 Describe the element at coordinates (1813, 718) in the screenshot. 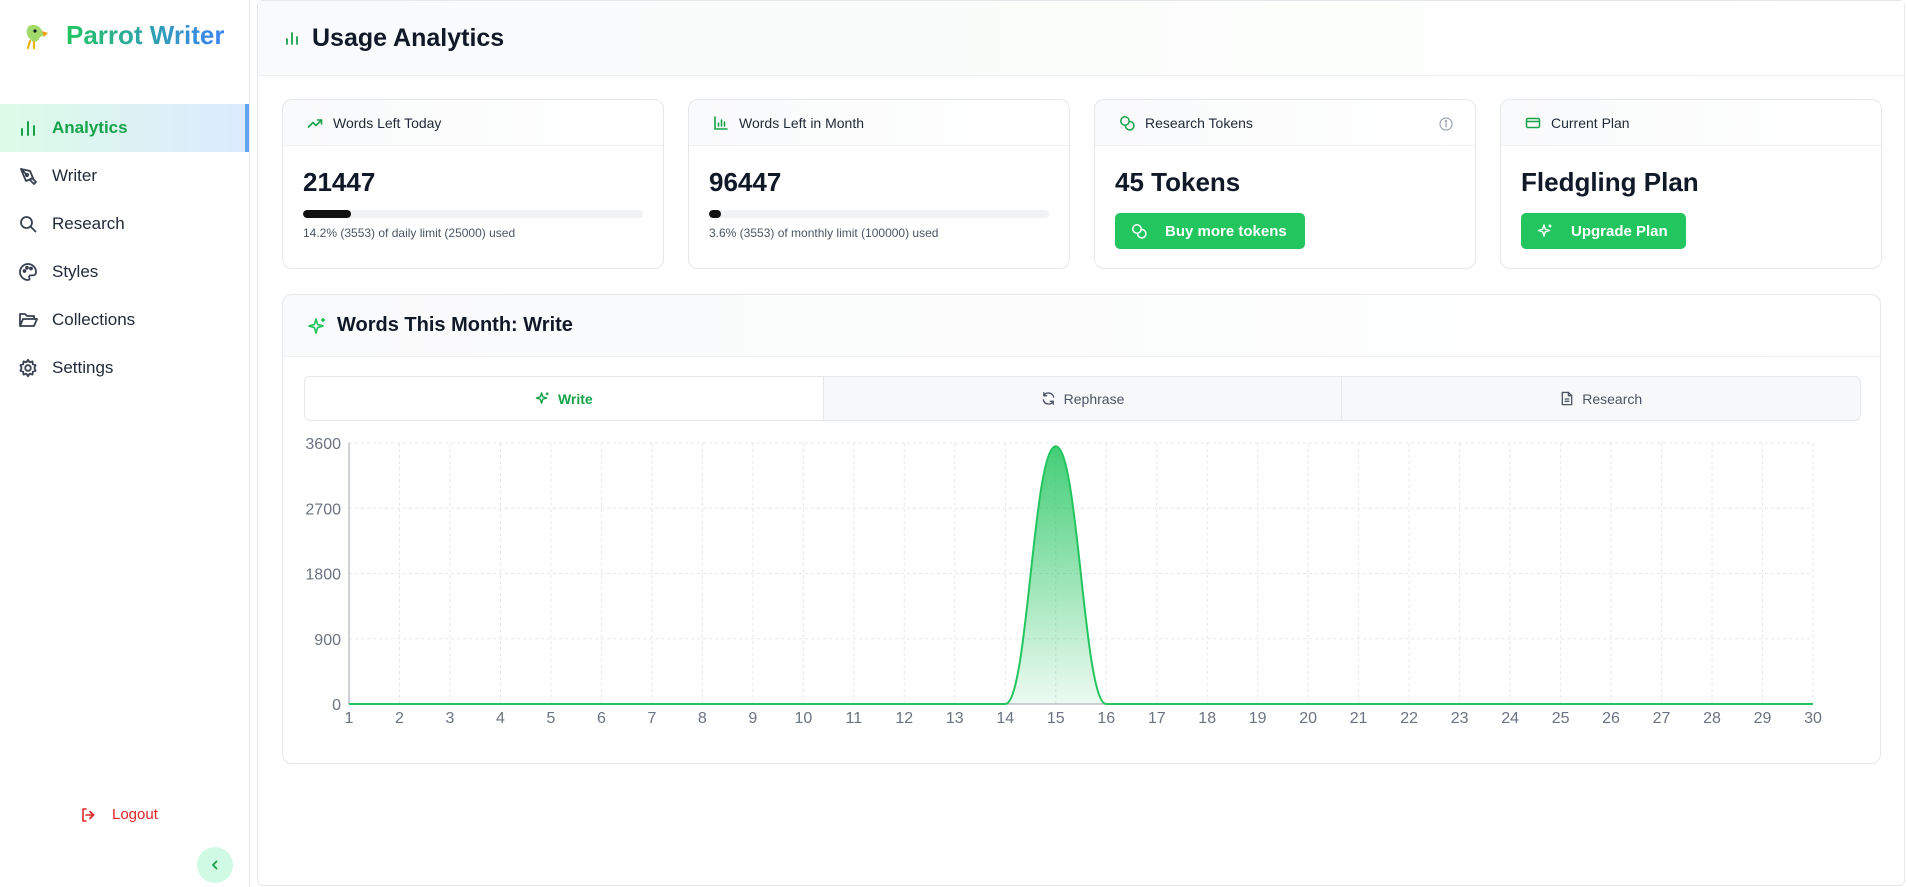

I see `x-tick-label: 30` at that location.